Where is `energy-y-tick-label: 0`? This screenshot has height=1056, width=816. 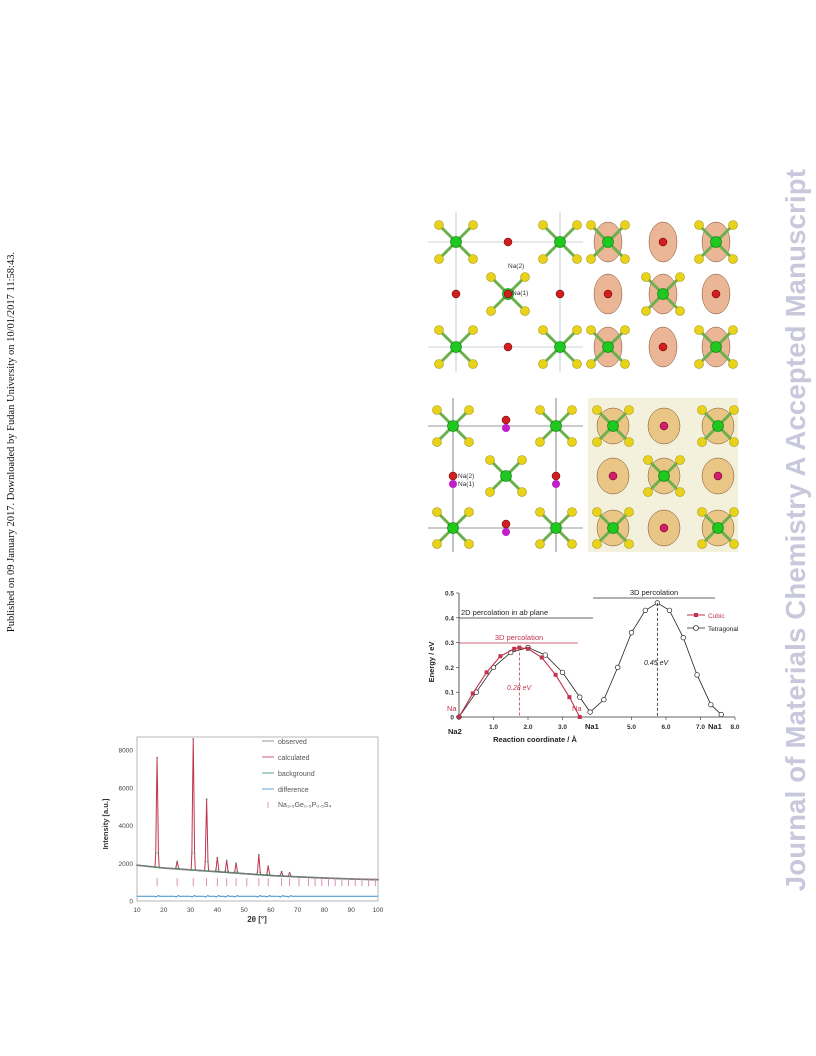
energy-y-tick-label: 0 is located at coordinates (452, 718).